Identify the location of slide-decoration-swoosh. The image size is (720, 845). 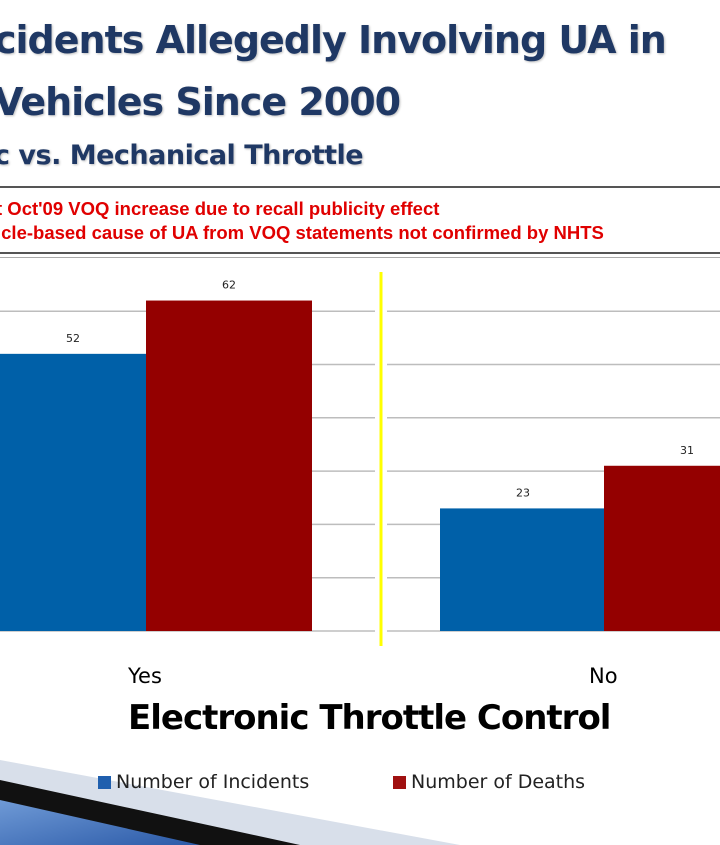
(230, 802).